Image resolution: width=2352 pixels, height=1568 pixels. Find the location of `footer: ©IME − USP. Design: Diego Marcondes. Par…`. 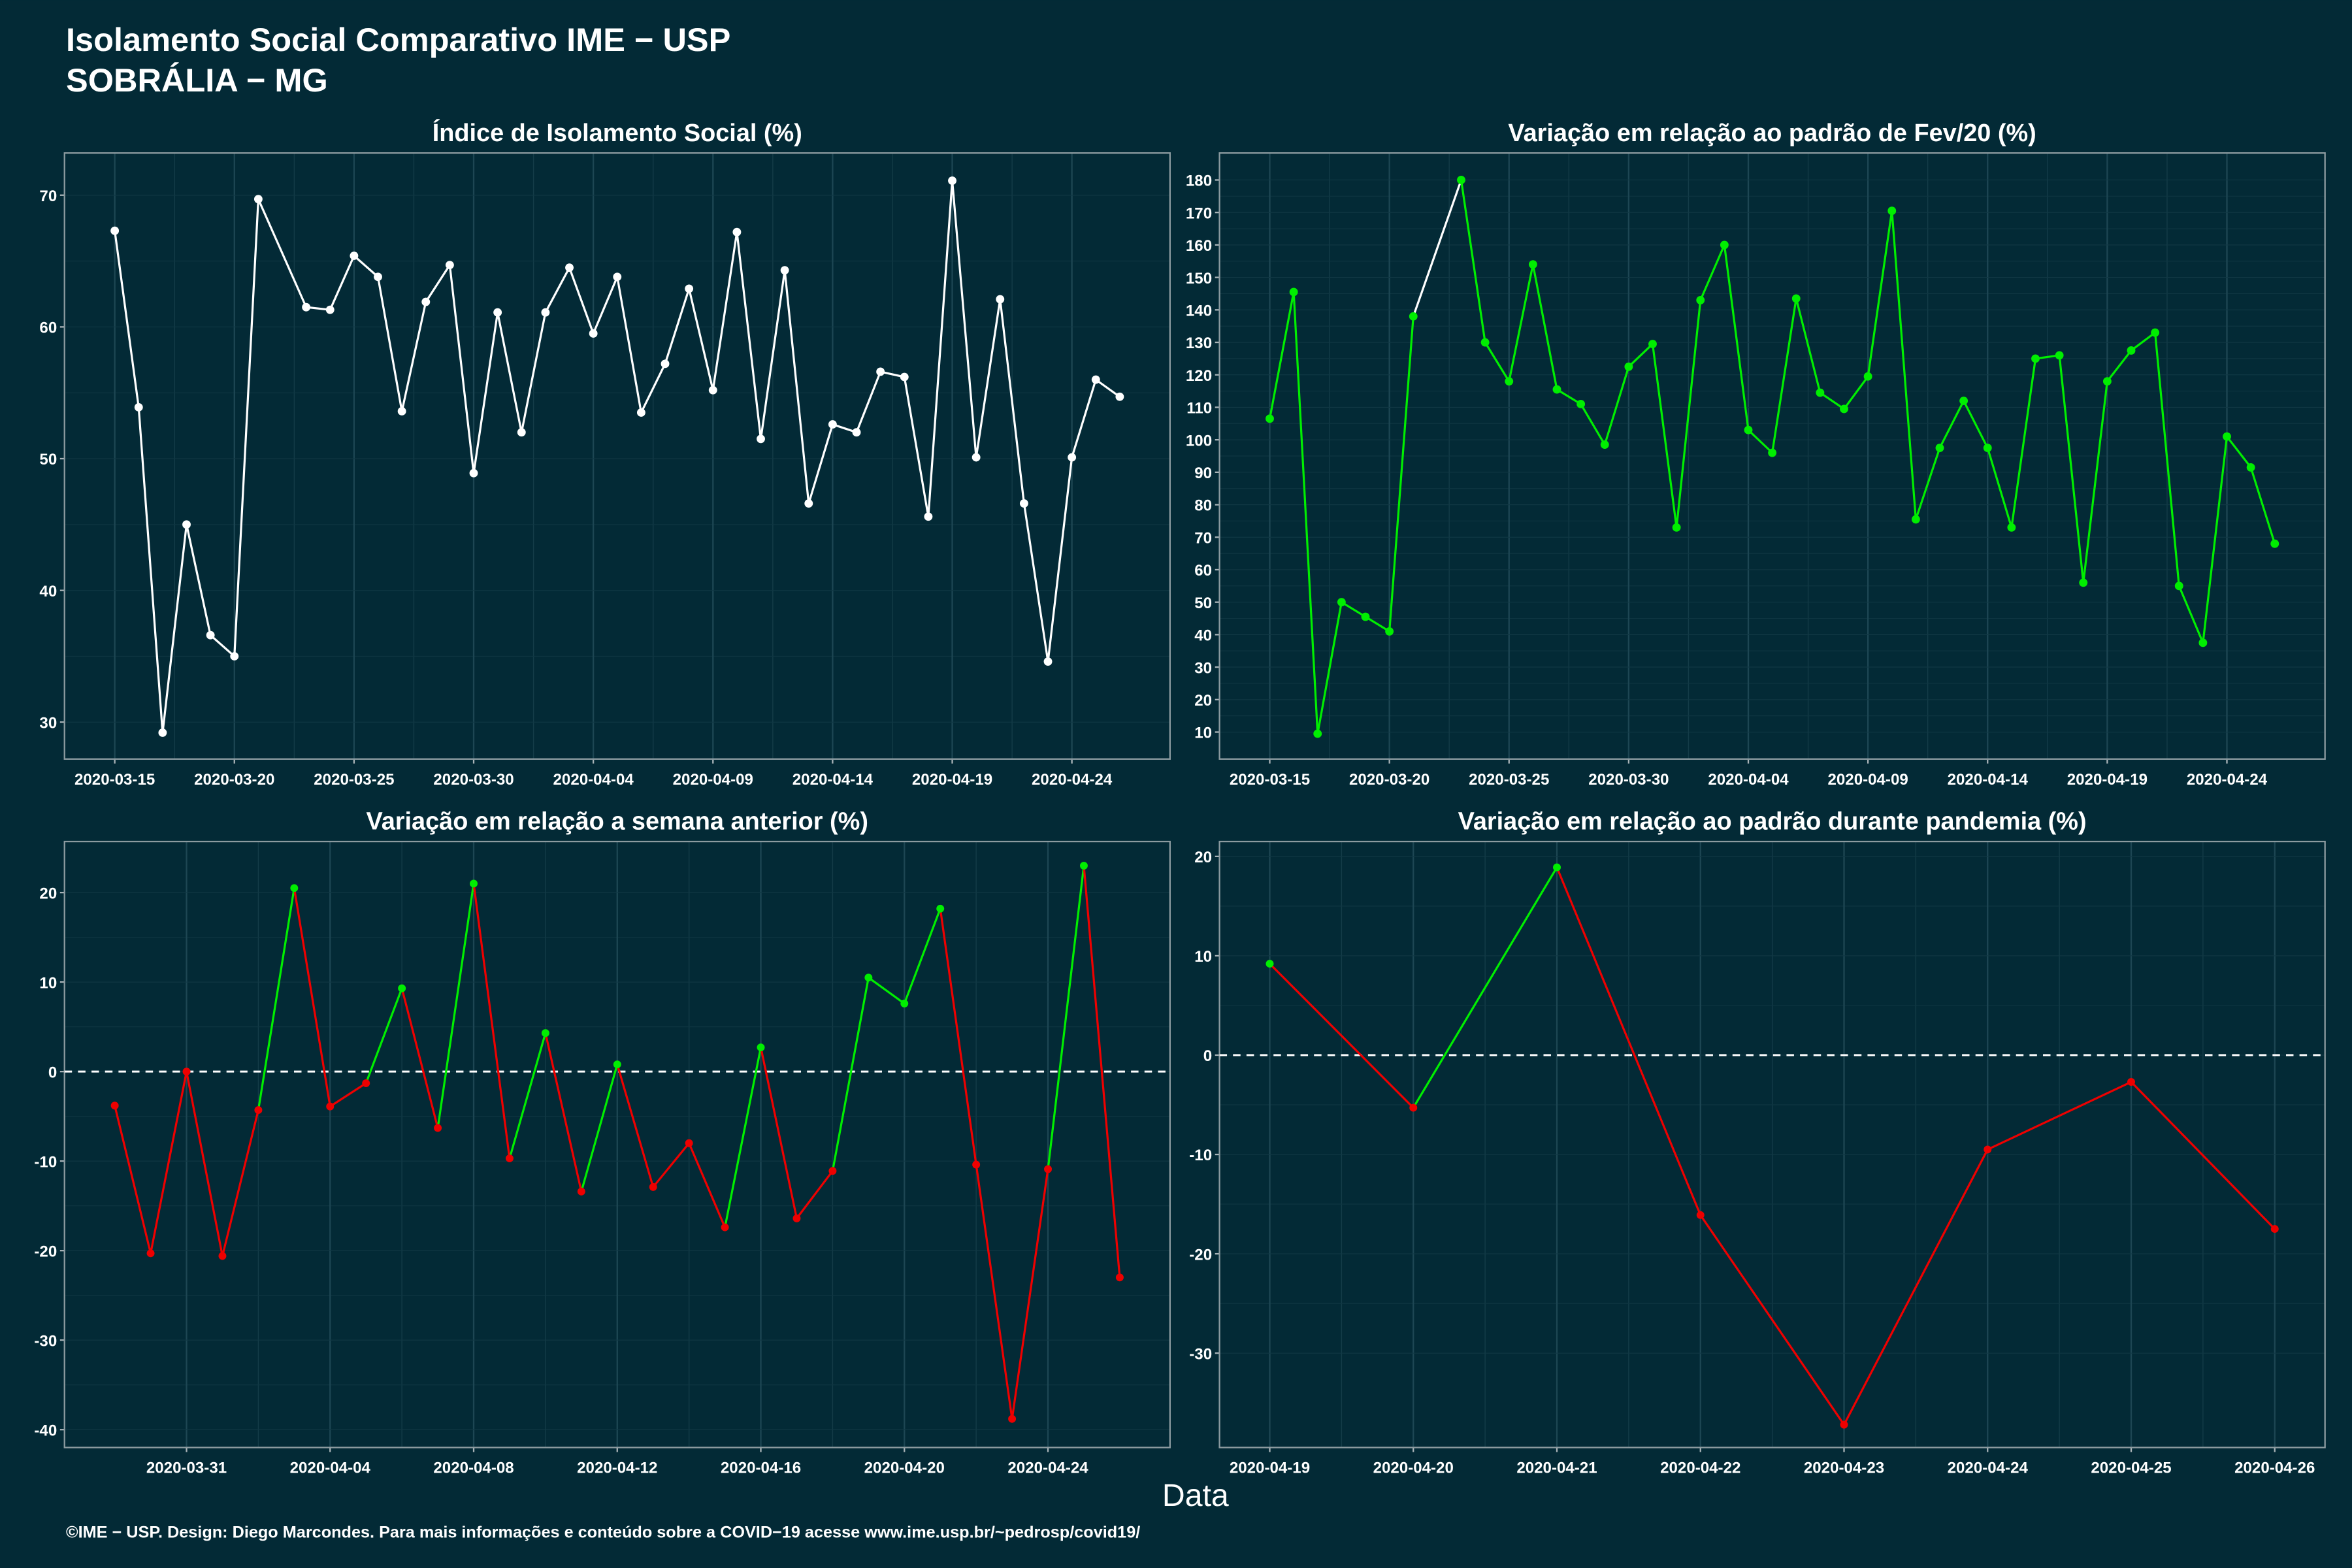

footer: ©IME − USP. Design: Diego Marcondes. Par… is located at coordinates (603, 1532).